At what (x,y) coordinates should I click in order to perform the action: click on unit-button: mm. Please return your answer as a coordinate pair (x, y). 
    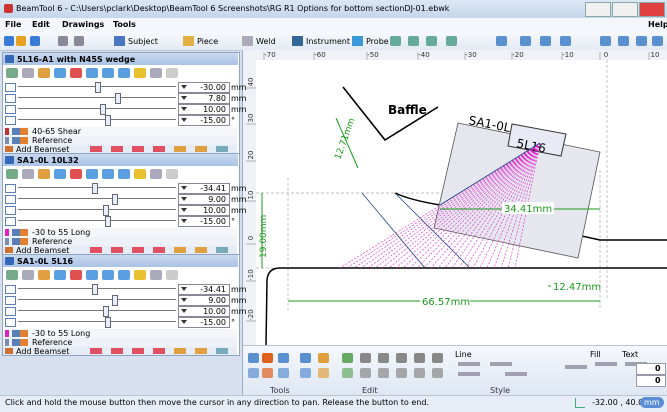
    Looking at the image, I should click on (652, 402).